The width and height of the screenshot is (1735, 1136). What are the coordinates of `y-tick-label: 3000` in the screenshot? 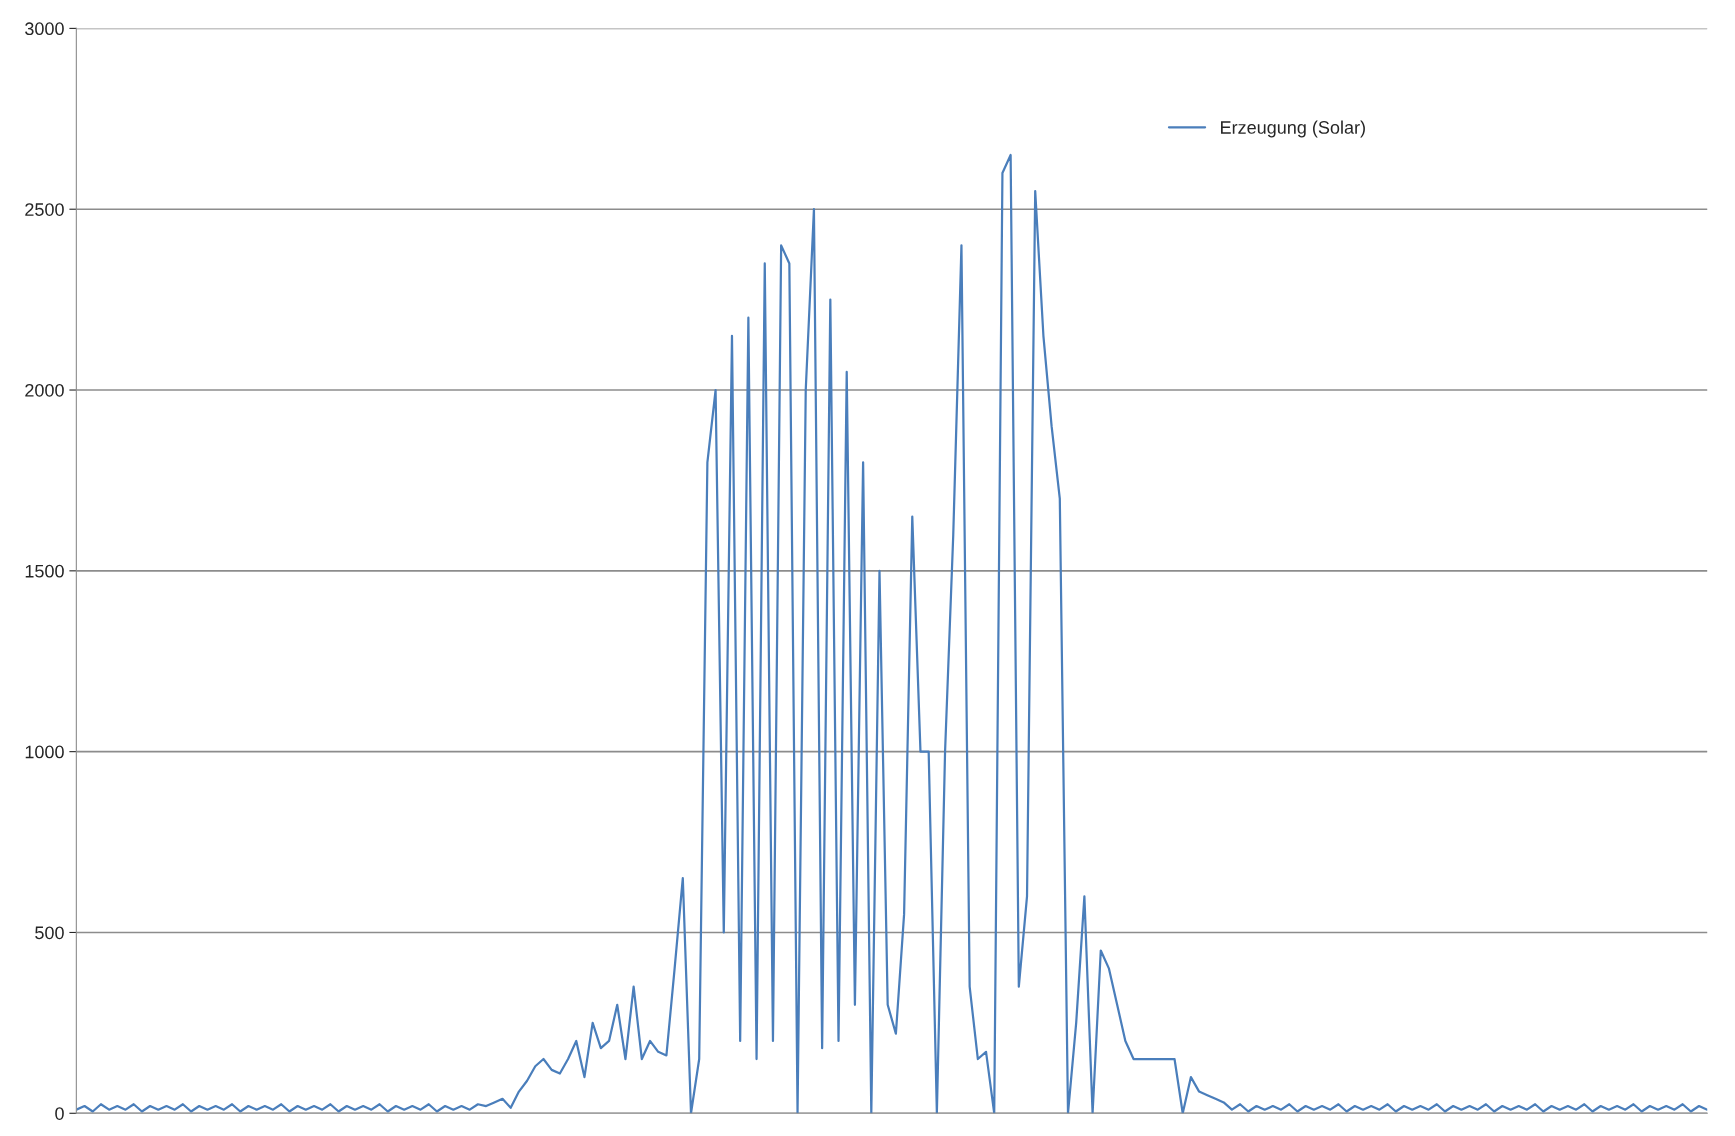 It's located at (44, 29).